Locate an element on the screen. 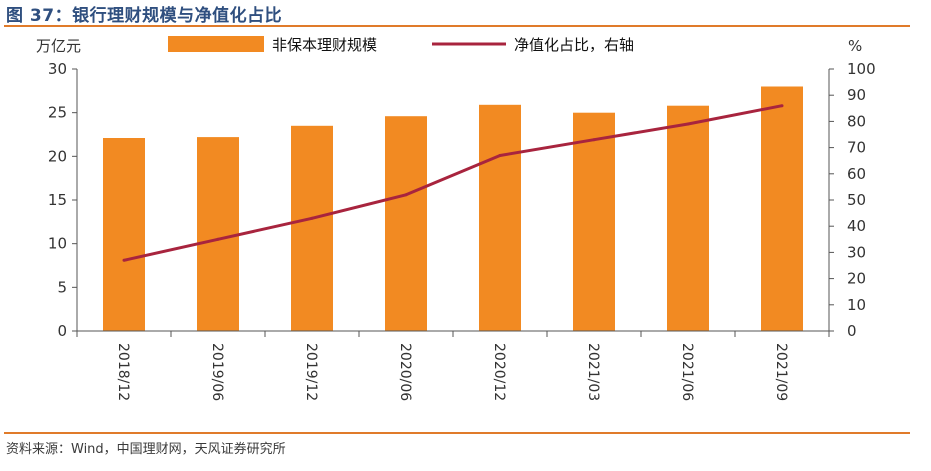 The image size is (931, 471). bar-2021/09 is located at coordinates (782, 208).